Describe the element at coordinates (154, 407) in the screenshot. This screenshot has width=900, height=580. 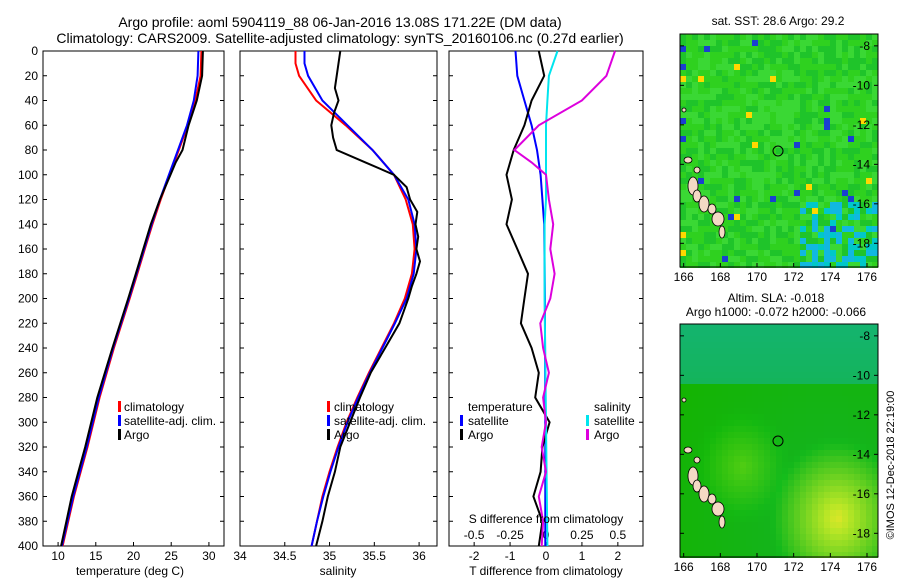
I see `legend-climatology-label: climatology` at that location.